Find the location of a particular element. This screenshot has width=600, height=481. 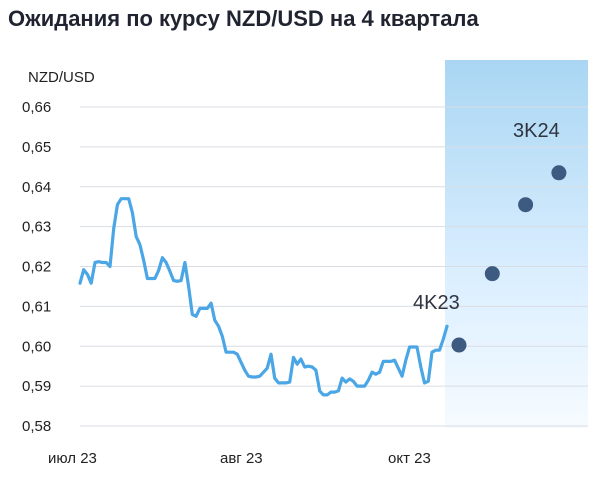

x-tick-label: авг 23 is located at coordinates (241, 458).